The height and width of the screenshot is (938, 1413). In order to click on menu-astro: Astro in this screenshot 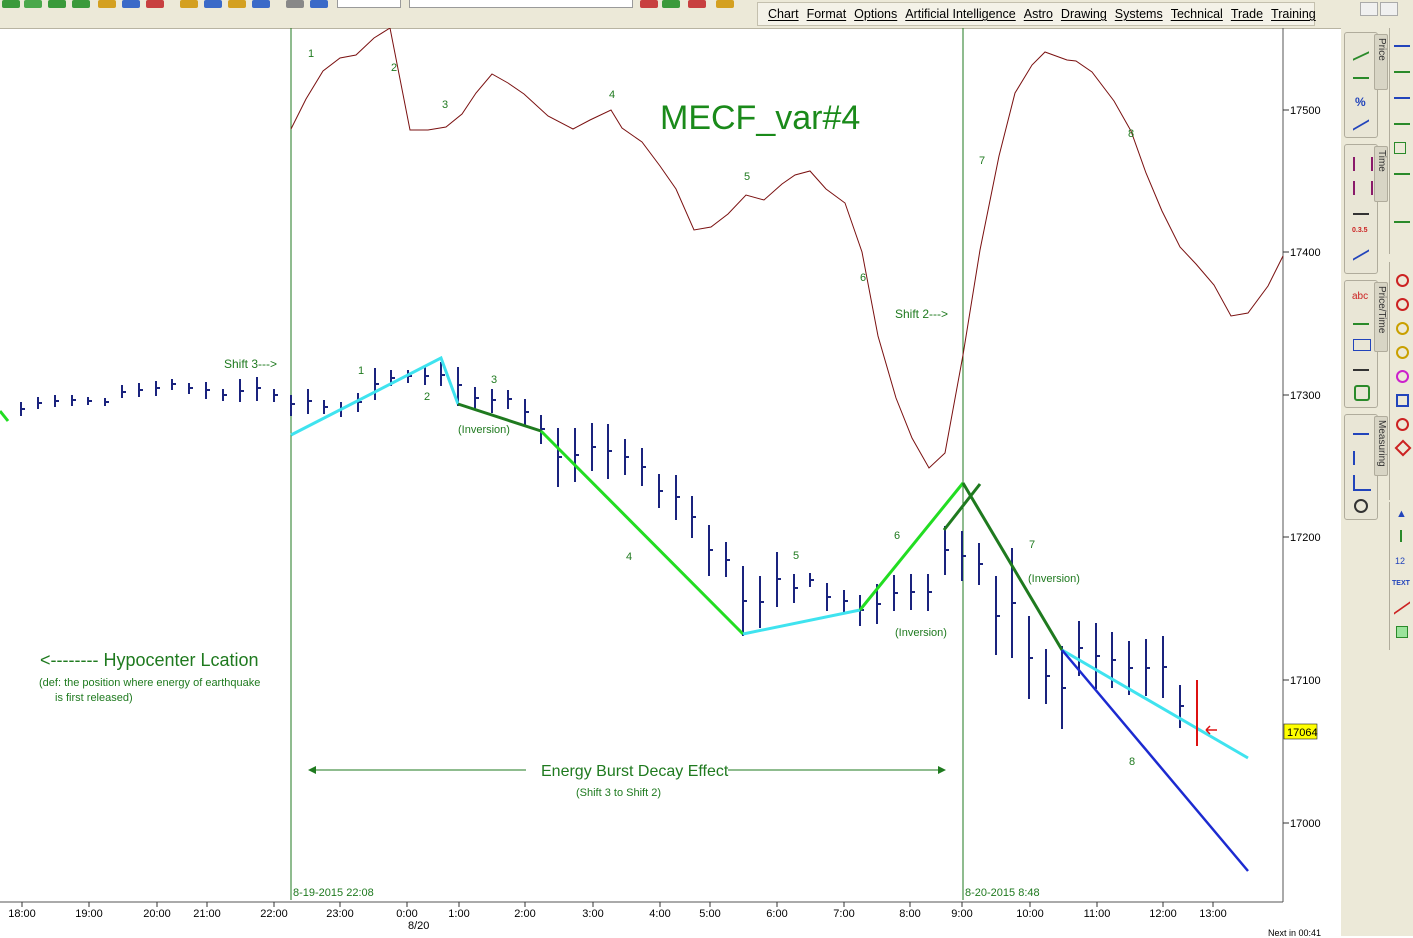, I will do `click(1038, 14)`.